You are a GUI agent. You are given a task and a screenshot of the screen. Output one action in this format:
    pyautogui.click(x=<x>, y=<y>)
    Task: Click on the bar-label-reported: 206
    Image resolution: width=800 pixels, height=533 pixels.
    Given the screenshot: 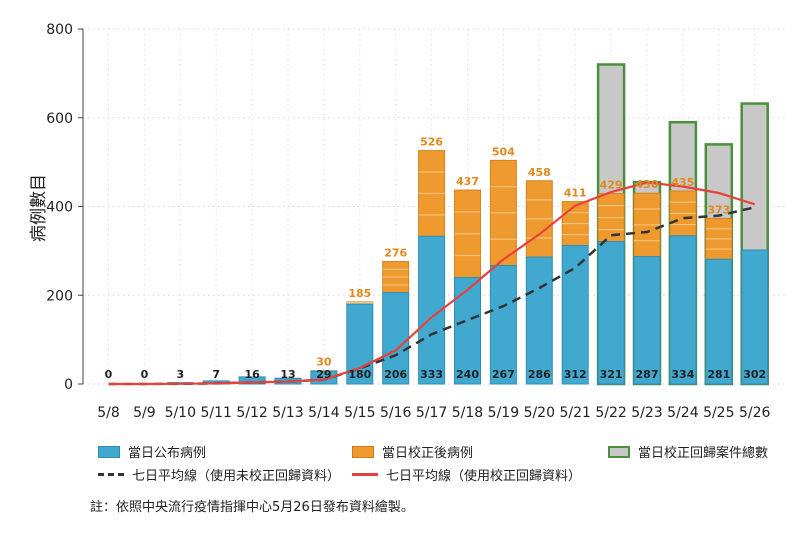 What is the action you would take?
    pyautogui.click(x=395, y=374)
    